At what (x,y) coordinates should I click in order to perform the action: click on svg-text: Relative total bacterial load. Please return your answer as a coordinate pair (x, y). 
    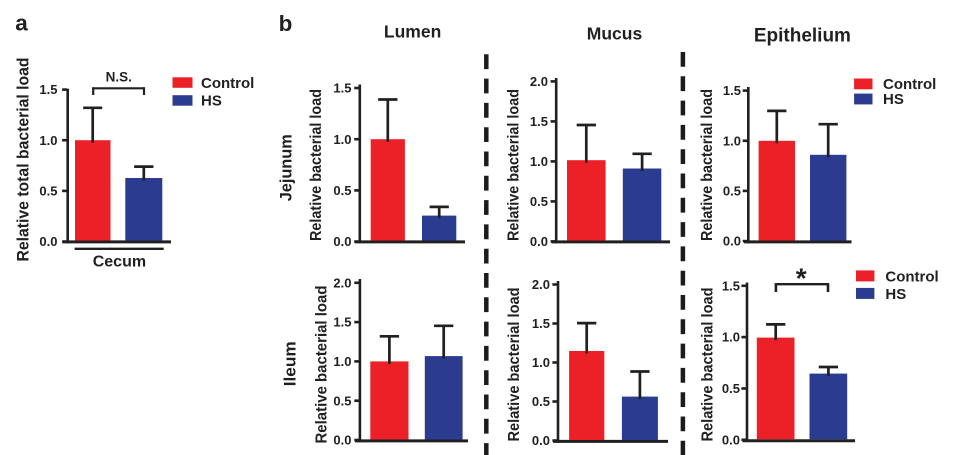
    Looking at the image, I should click on (23, 159).